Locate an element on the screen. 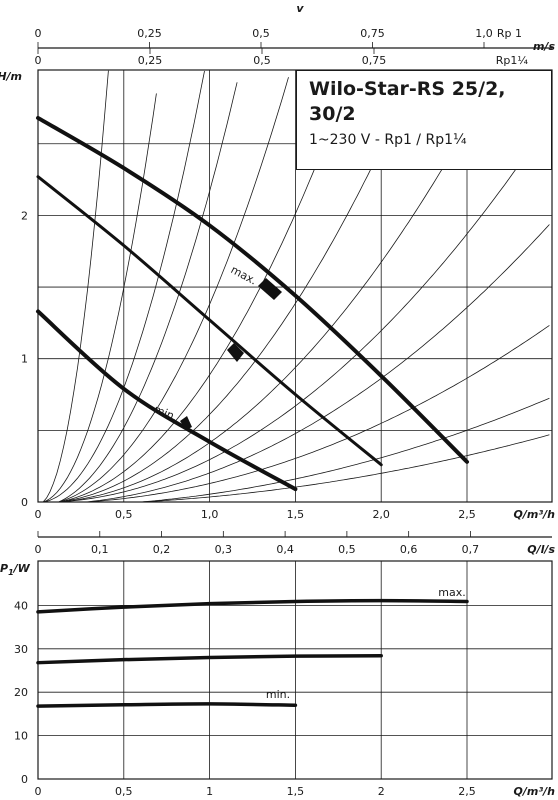 The width and height of the screenshot is (558, 800). head-x-axis-label: Q/m³/h is located at coordinates (535, 514).